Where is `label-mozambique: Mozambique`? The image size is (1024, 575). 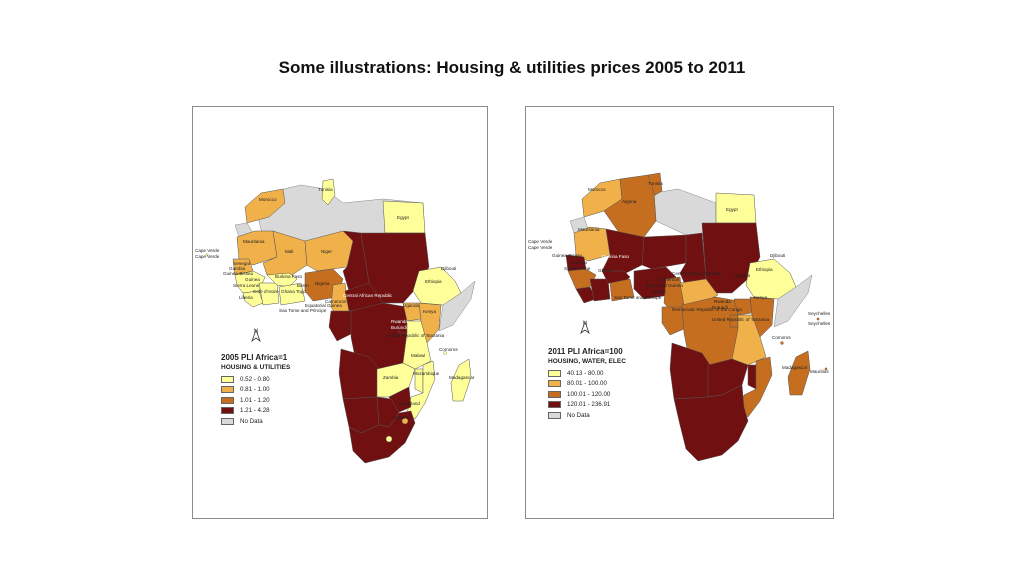 label-mozambique: Mozambique is located at coordinates (426, 373).